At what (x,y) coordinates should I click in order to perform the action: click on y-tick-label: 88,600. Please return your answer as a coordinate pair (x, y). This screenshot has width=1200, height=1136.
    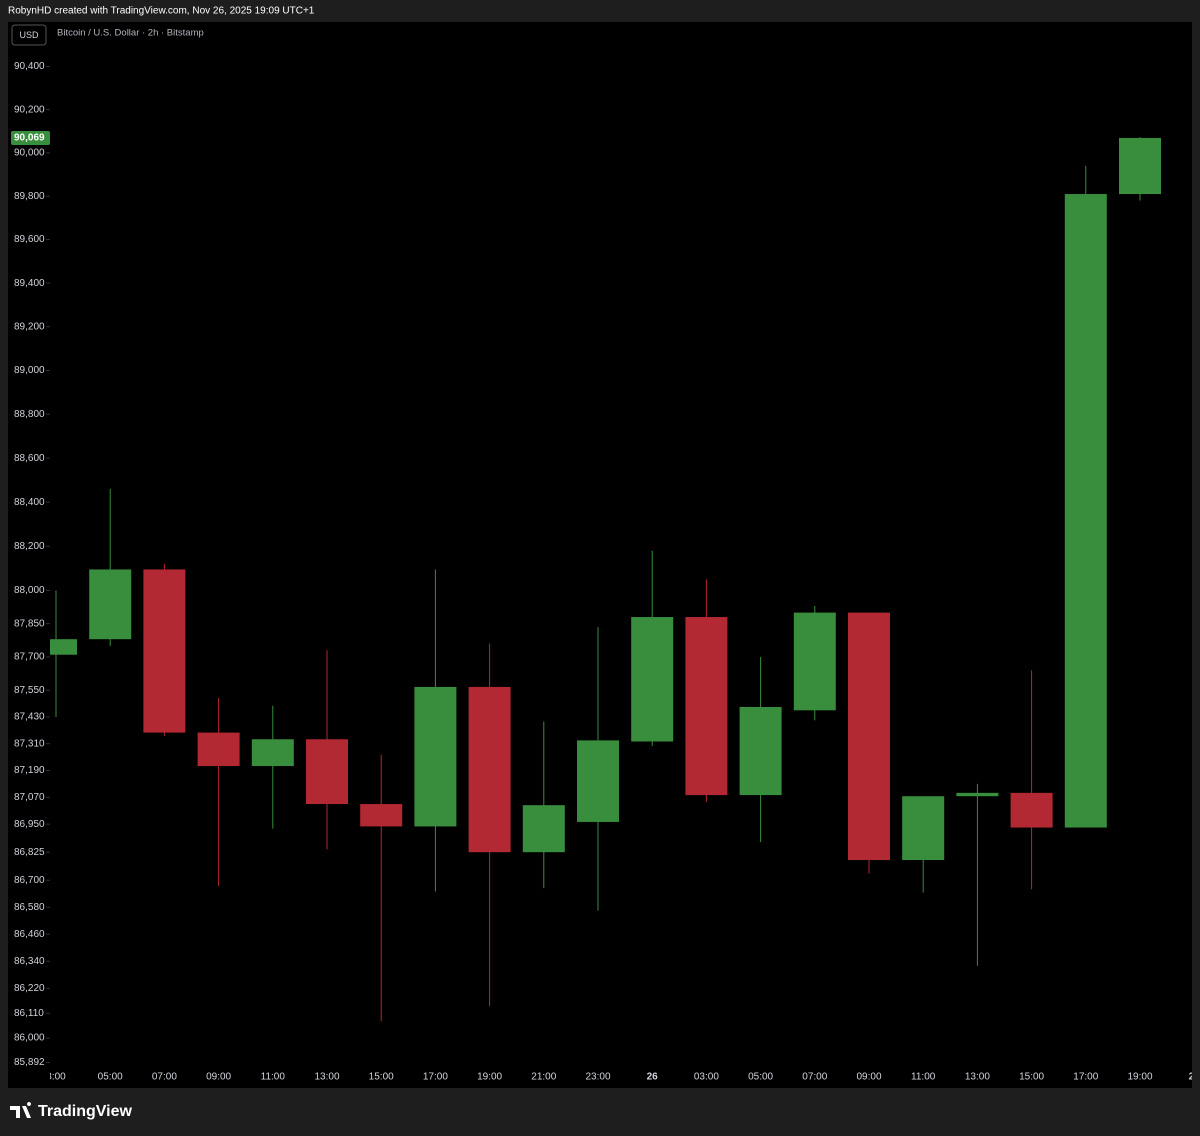
    Looking at the image, I should click on (29, 458).